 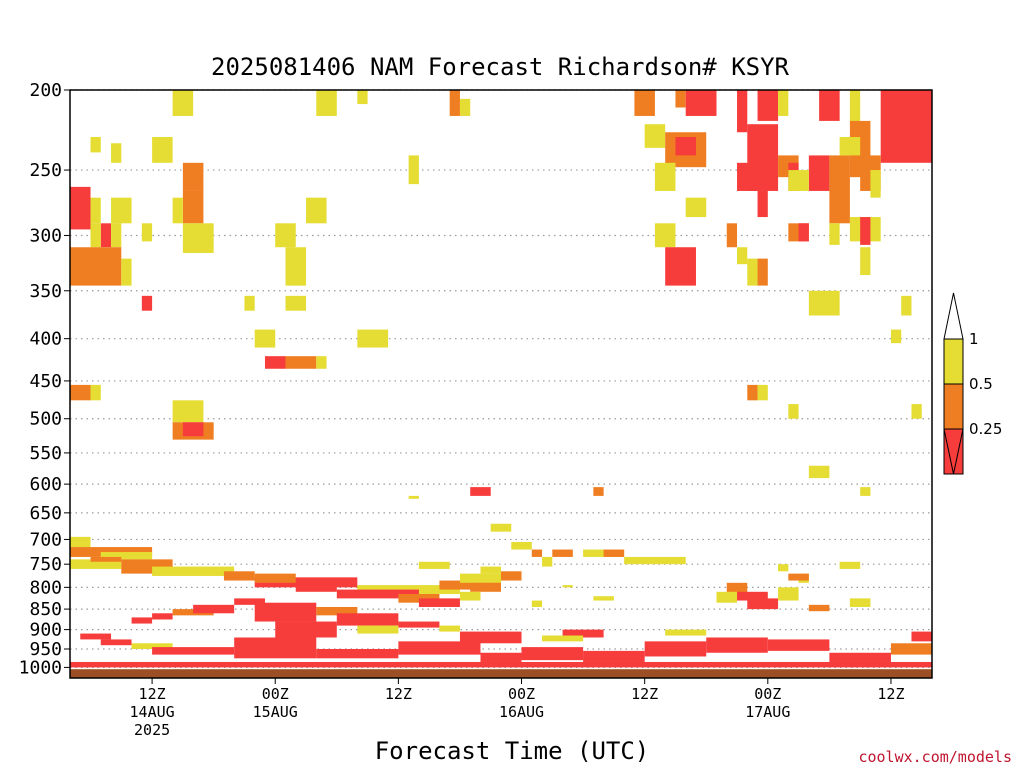 What do you see at coordinates (45, 630) in the screenshot?
I see `y-tick-label: 900` at bounding box center [45, 630].